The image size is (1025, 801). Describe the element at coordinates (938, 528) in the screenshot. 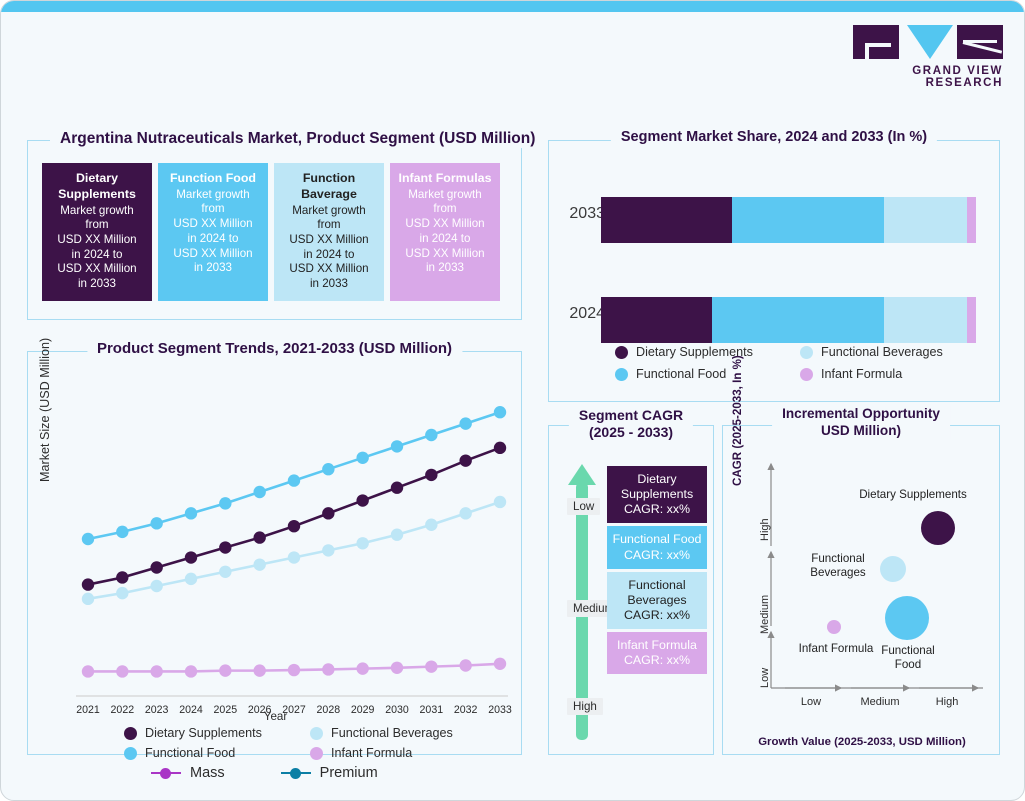

I see `bubble-dietary-supplements` at that location.